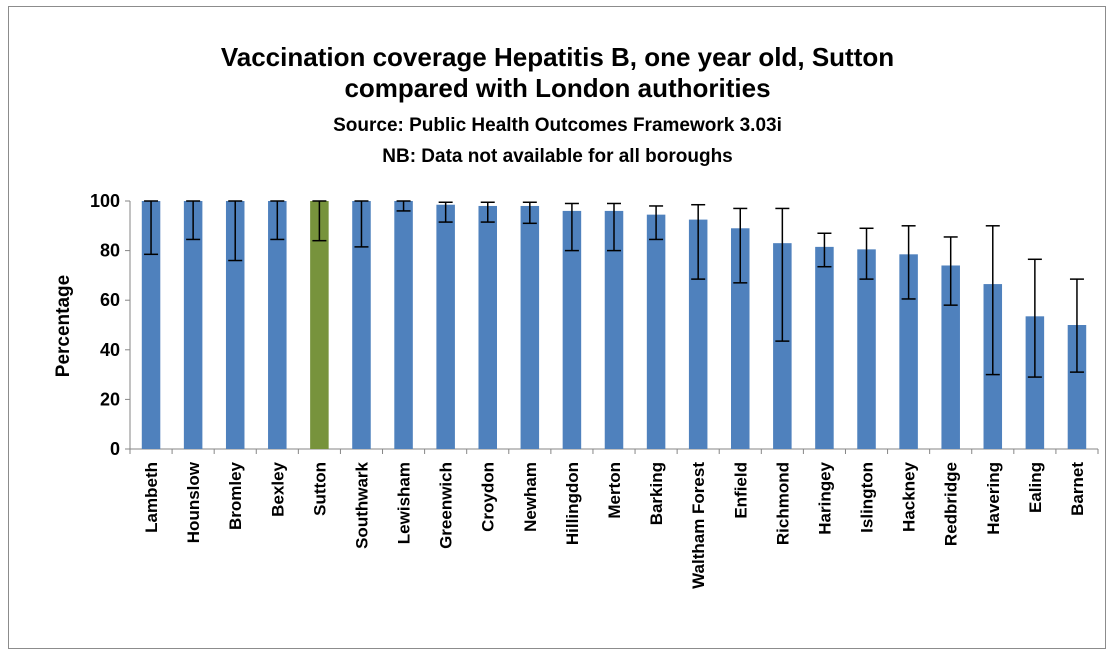  Describe the element at coordinates (361, 504) in the screenshot. I see `x-tick-label: Southwark` at that location.